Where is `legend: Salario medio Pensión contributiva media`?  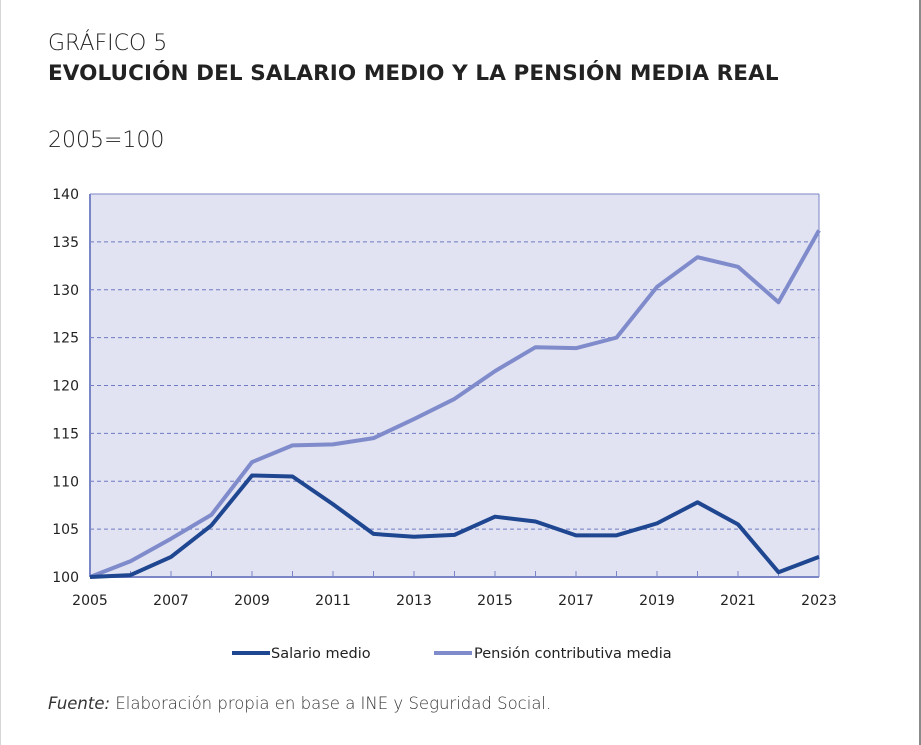 legend: Salario medio Pensión contributiva media is located at coordinates (452, 654).